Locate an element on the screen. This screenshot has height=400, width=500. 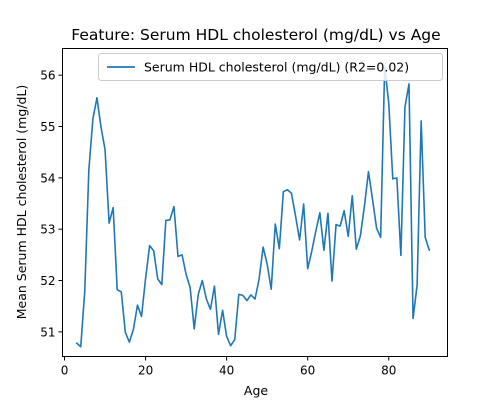
y-axis-label: Mean Serum HDL cholesterol (mg/dL) is located at coordinates (21, 202).